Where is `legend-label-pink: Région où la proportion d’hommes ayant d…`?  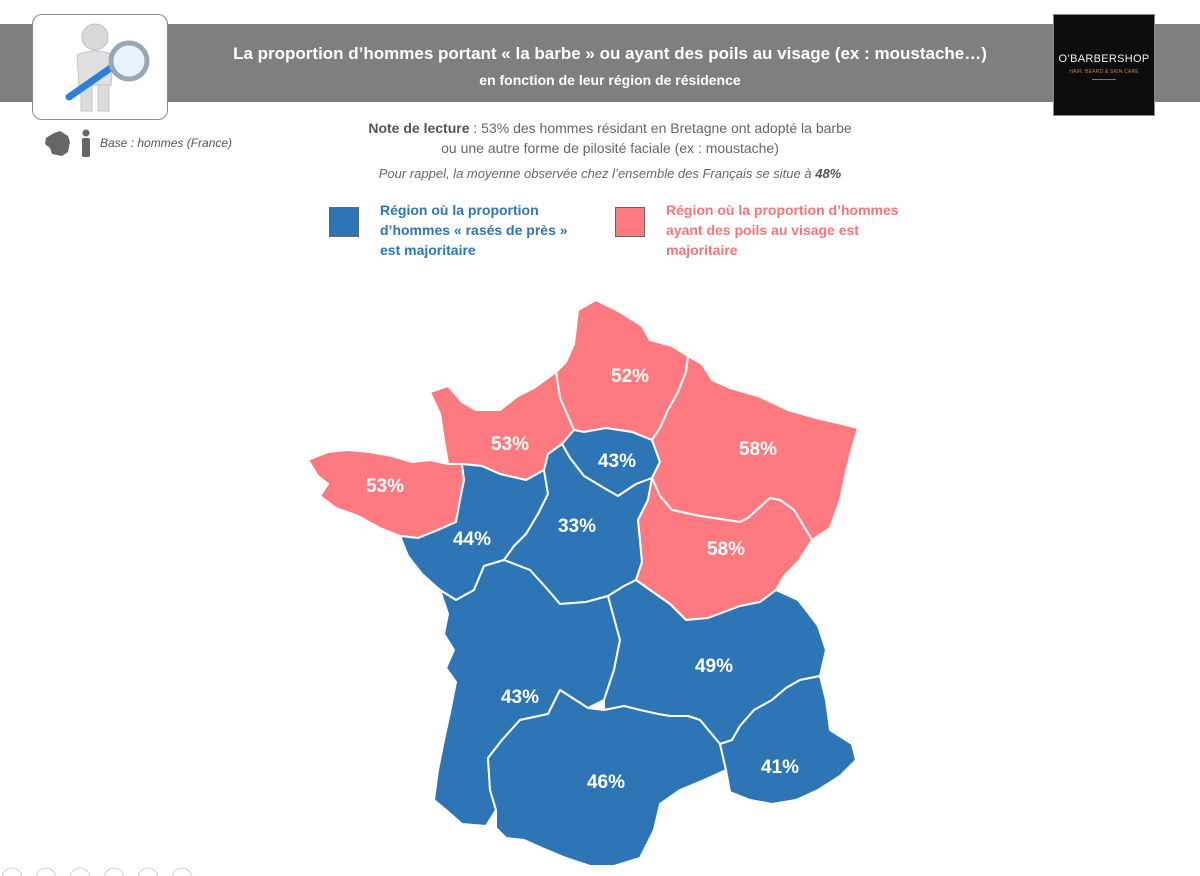 legend-label-pink: Région où la proportion d’hommes ayant d… is located at coordinates (782, 230).